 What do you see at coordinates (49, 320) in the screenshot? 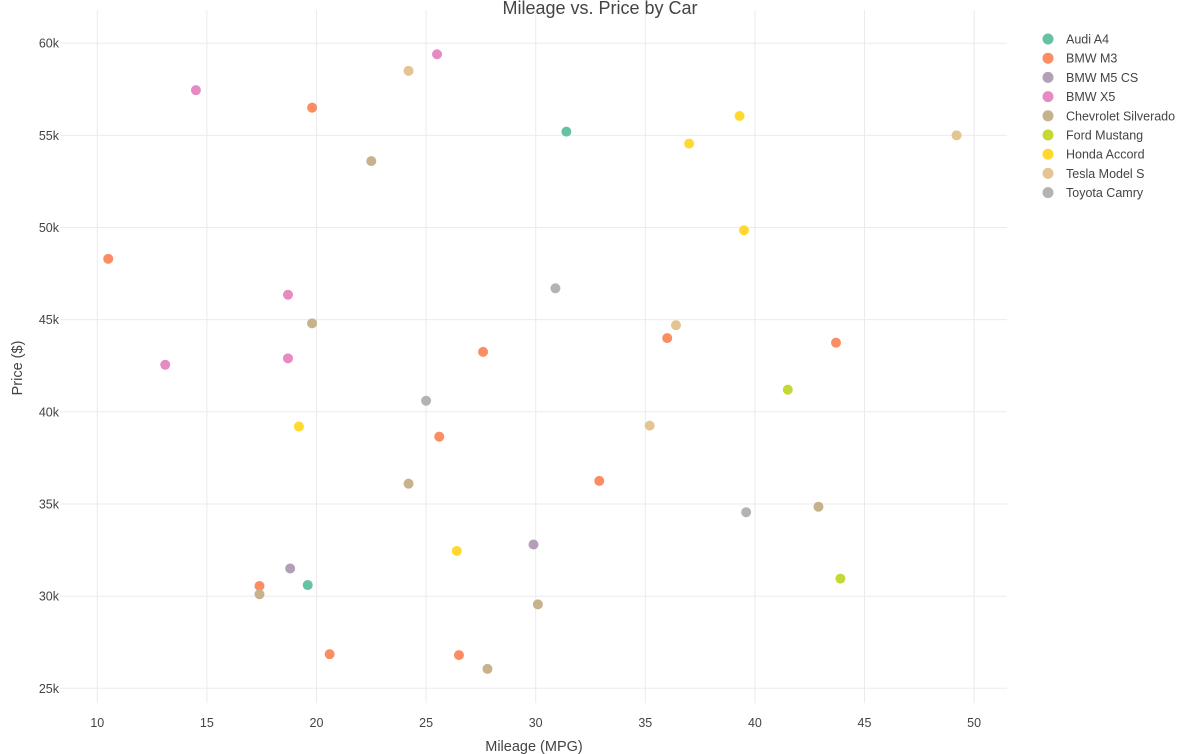
I see `y-tick-label: 45k` at bounding box center [49, 320].